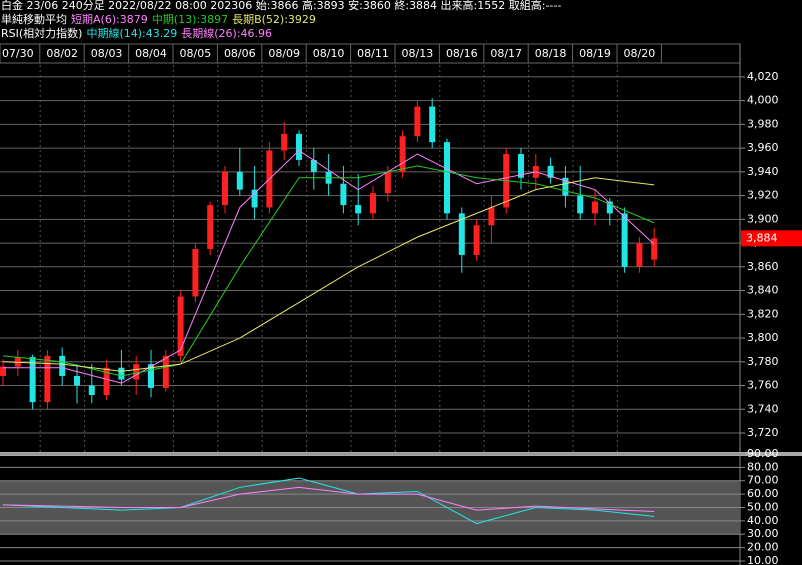 The width and height of the screenshot is (802, 565). What do you see at coordinates (763, 290) in the screenshot?
I see `y-tick-label: 3,840` at bounding box center [763, 290].